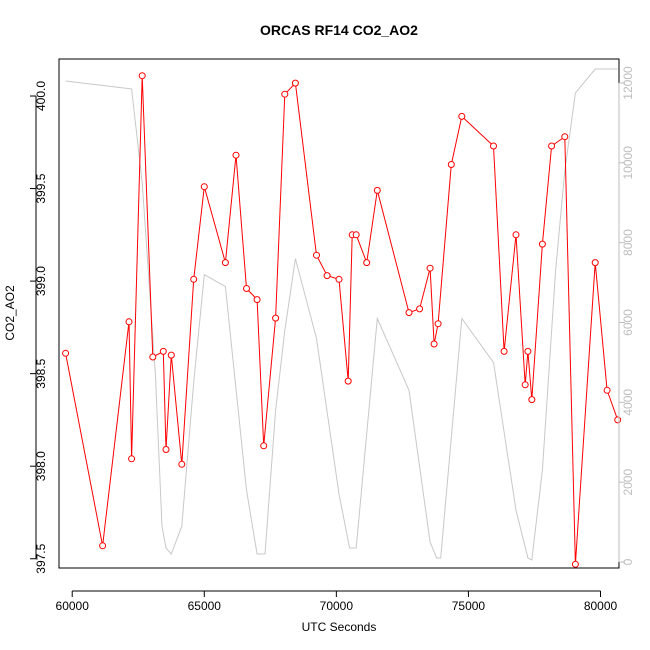 The image size is (650, 650). What do you see at coordinates (41, 466) in the screenshot?
I see `y-tick-label: 398.0` at bounding box center [41, 466].